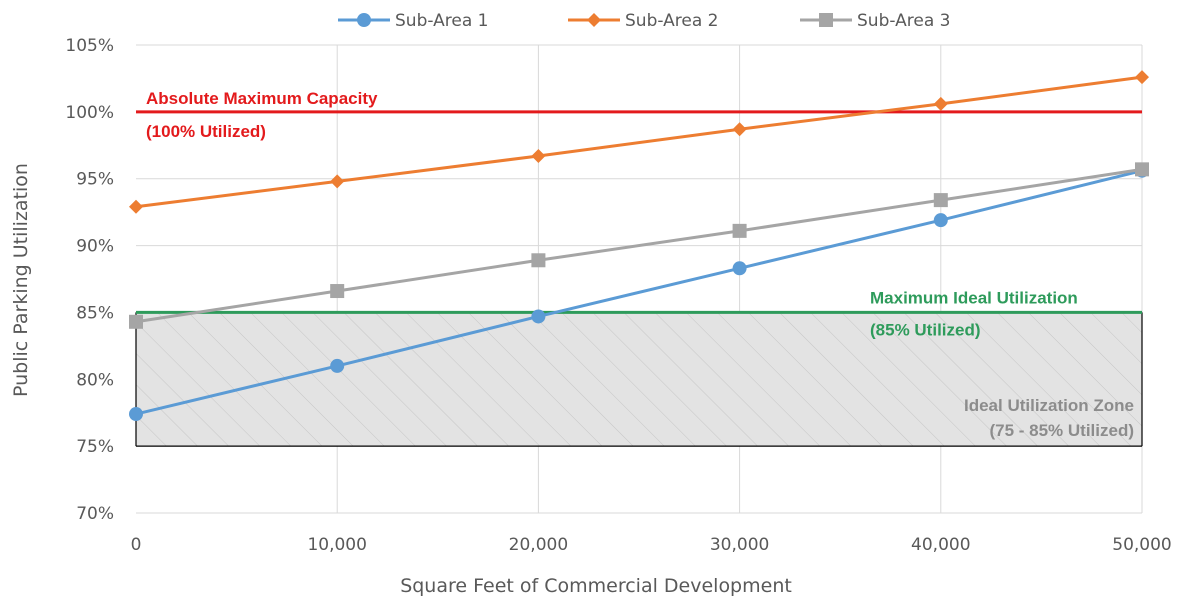 The width and height of the screenshot is (1182, 603). Describe the element at coordinates (1061, 430) in the screenshot. I see `zone-sublabel: (75 - 85% Utilized)` at that location.